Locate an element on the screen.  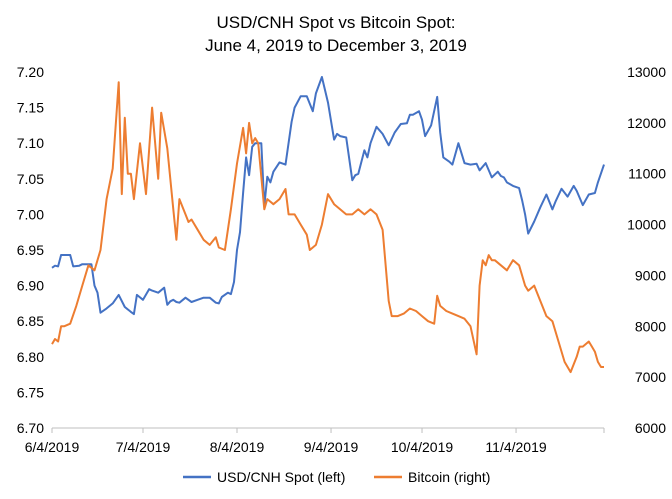
right-tick-label: 12000 is located at coordinates (646, 123).